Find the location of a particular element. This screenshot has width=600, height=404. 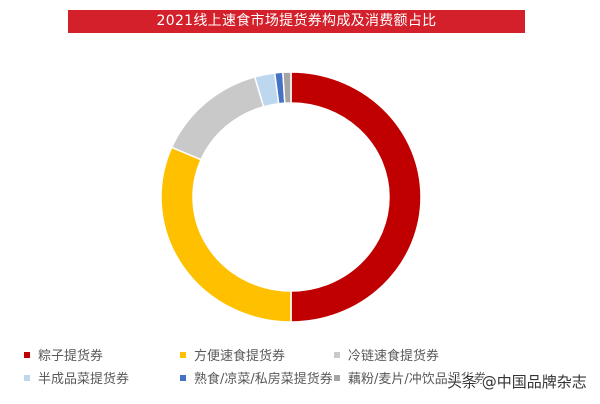

legend-item: 粽子提货券 is located at coordinates (63, 354).